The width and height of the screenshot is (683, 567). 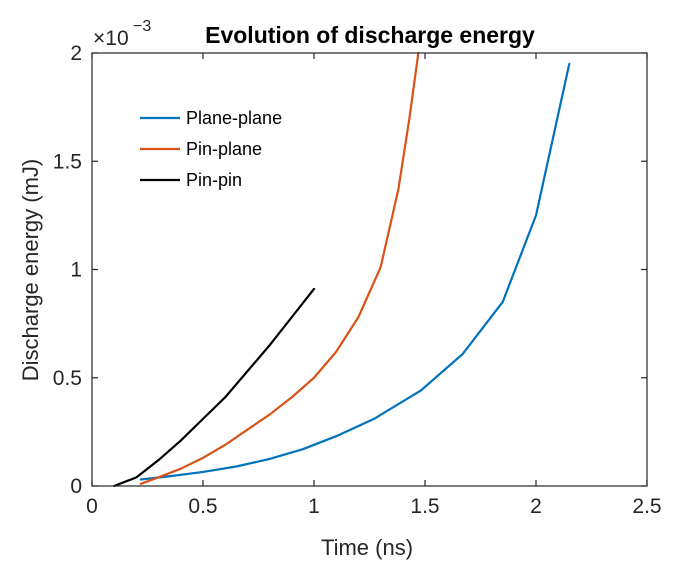 What do you see at coordinates (202, 506) in the screenshot?
I see `x-tick-label: 0.5` at bounding box center [202, 506].